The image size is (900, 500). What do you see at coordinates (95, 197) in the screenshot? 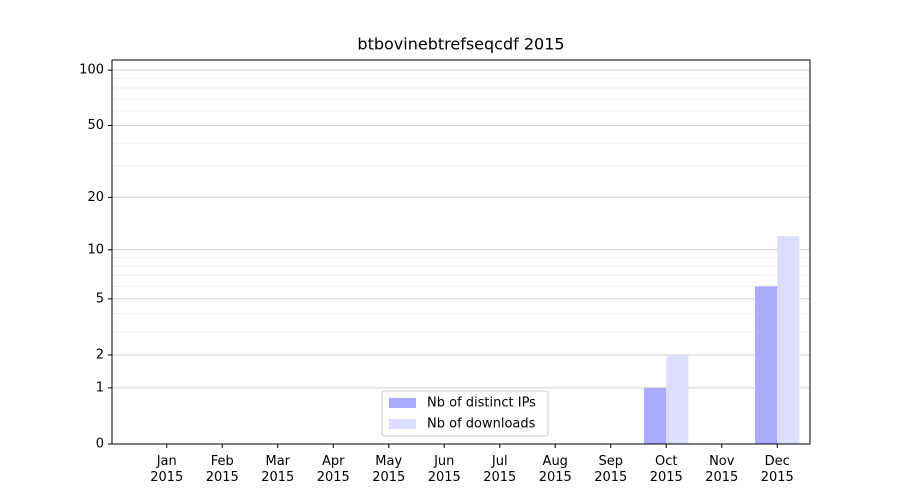
I see `y-tick-label: 20` at bounding box center [95, 197].